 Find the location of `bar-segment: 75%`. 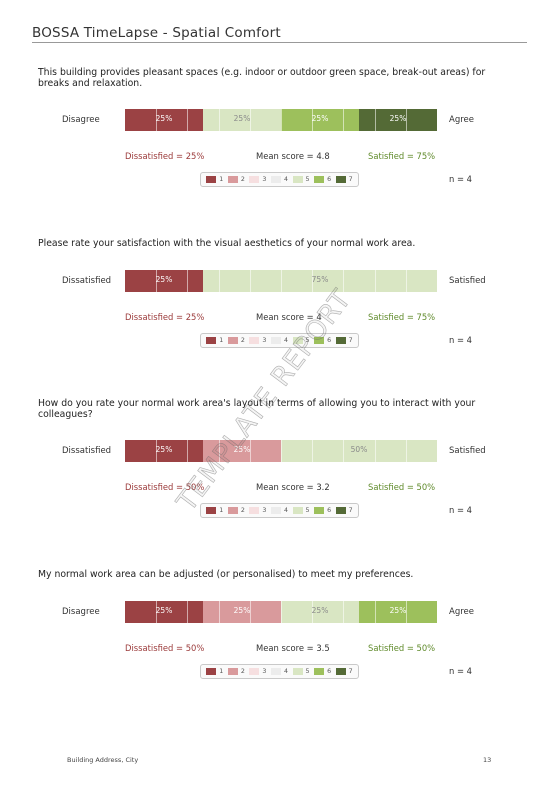

bar-segment: 75% is located at coordinates (320, 281).